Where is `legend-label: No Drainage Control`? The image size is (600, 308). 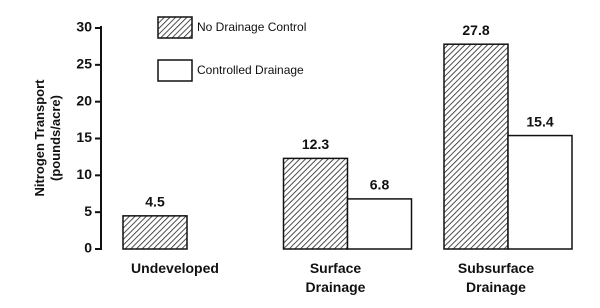
legend-label: No Drainage Control is located at coordinates (251, 27).